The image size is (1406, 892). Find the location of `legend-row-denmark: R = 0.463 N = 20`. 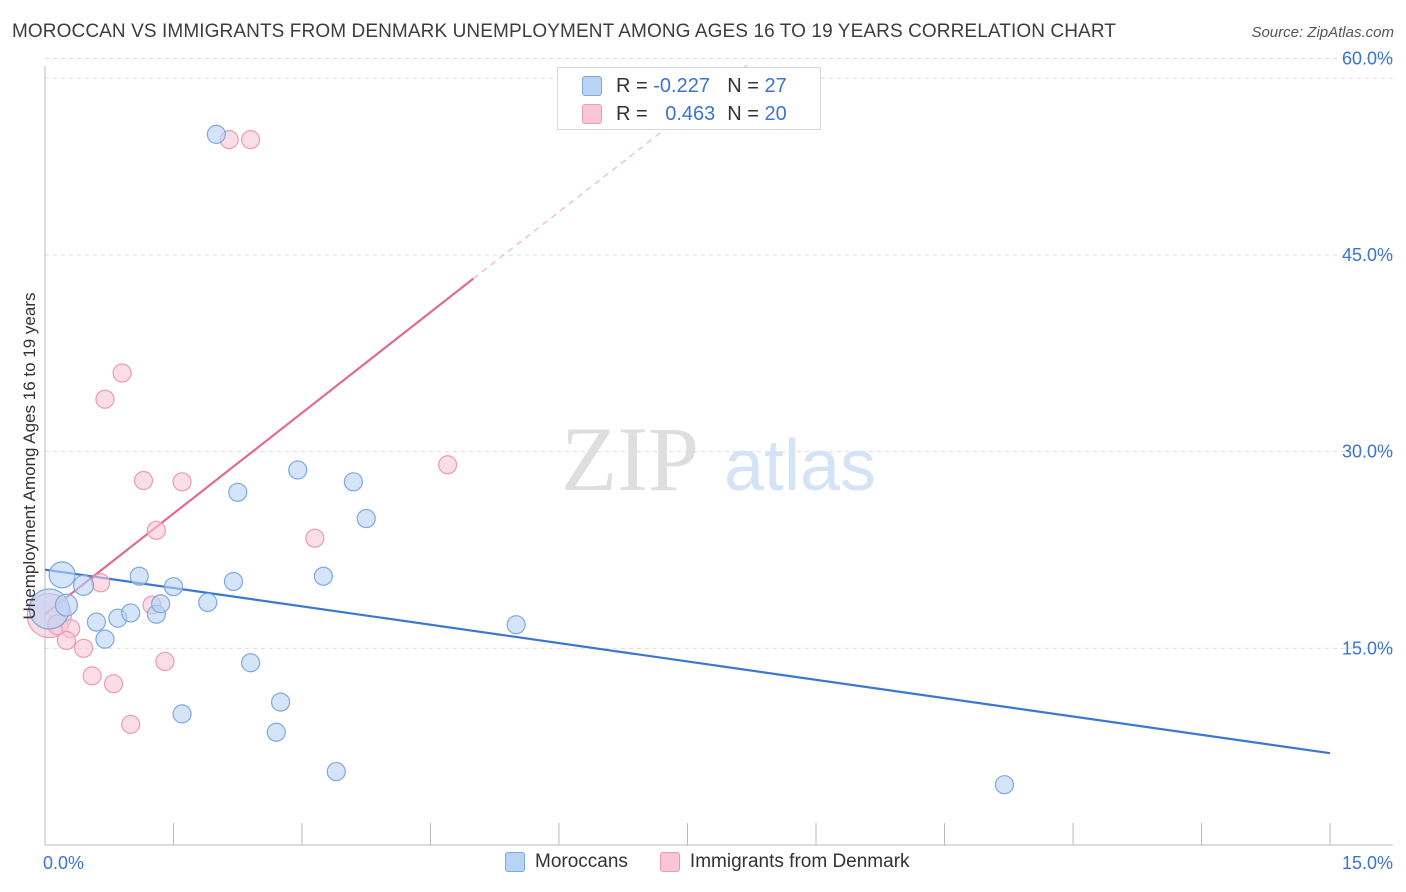

legend-row-denmark: R = 0.463 N = 20 is located at coordinates (684, 114).